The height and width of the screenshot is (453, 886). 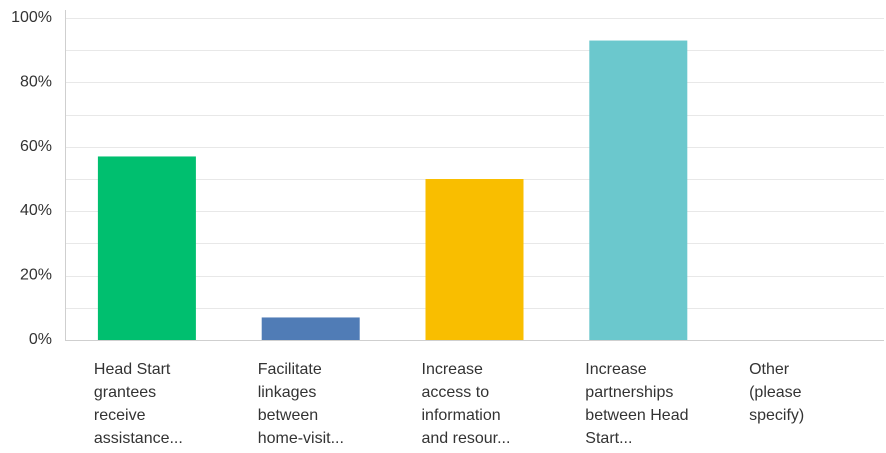 I want to click on y-tick-label: 60%, so click(x=36, y=146).